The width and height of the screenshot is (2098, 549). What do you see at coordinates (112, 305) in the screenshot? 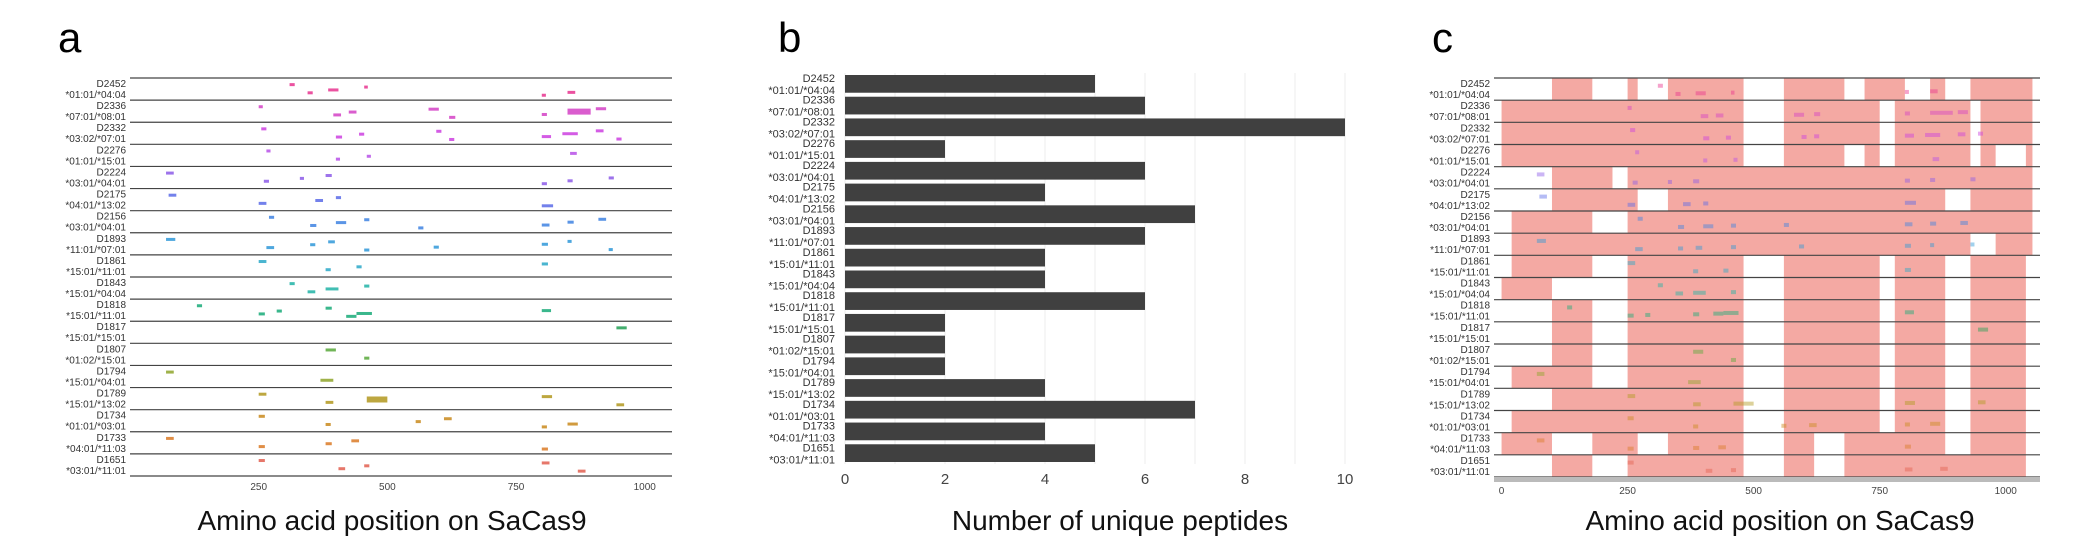
I see `sample-id-label: D1818` at bounding box center [112, 305].